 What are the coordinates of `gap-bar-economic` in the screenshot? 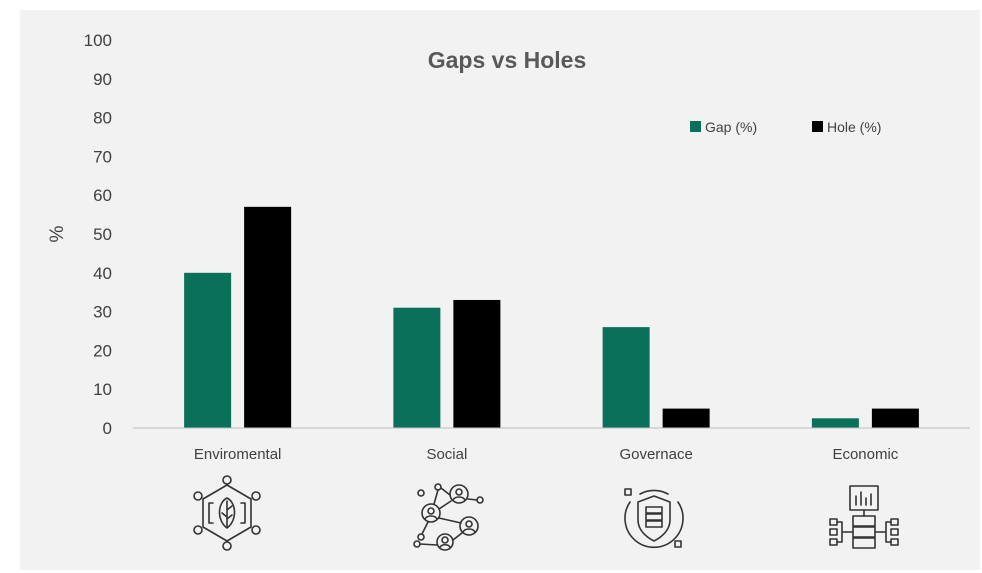 It's located at (835, 423).